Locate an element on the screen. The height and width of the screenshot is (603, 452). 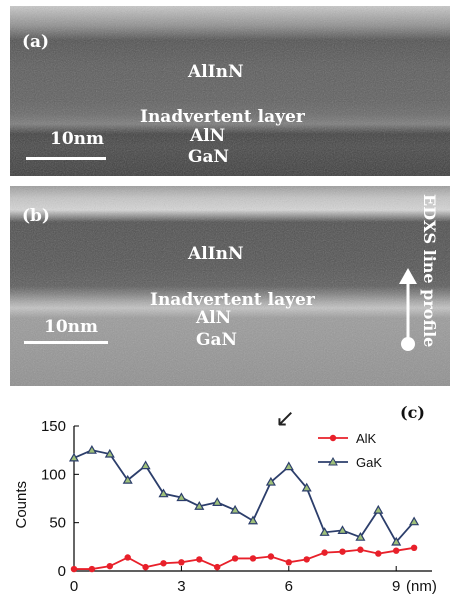
line-profile-arrow-icon is located at coordinates (408, 309).